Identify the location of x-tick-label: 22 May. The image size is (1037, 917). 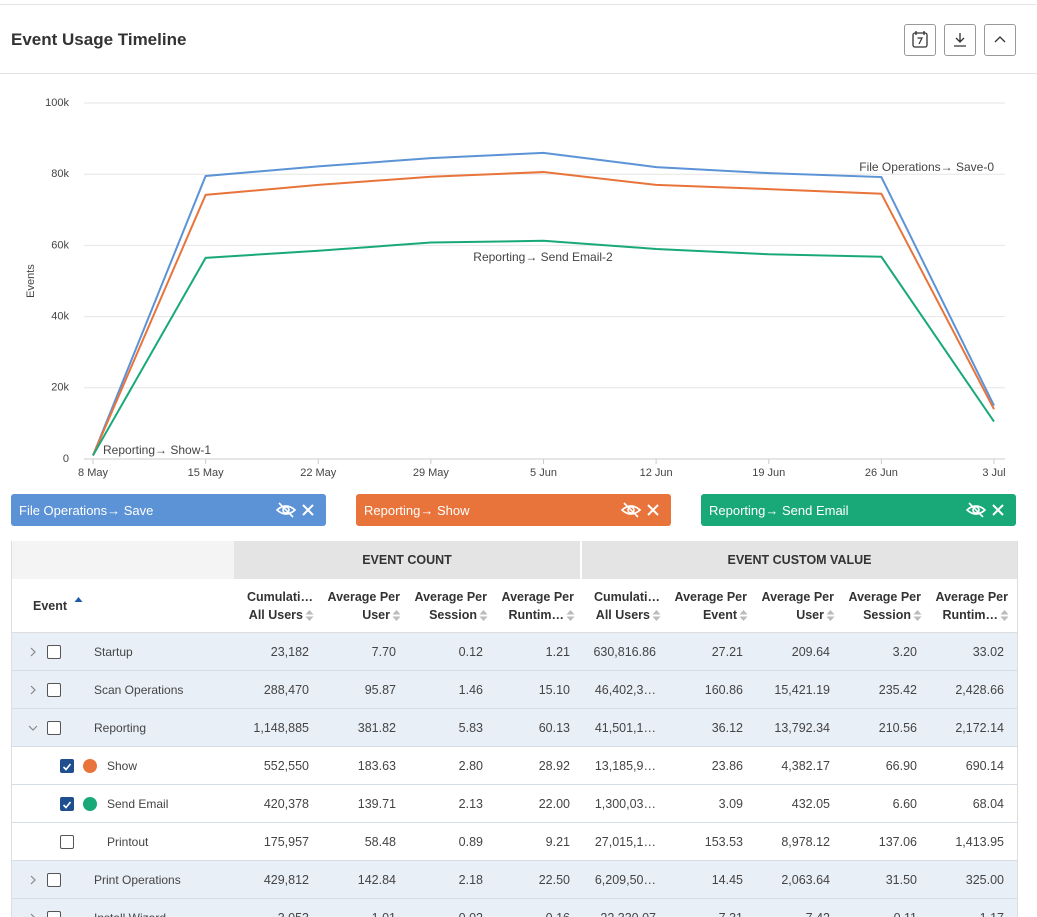
(318, 473).